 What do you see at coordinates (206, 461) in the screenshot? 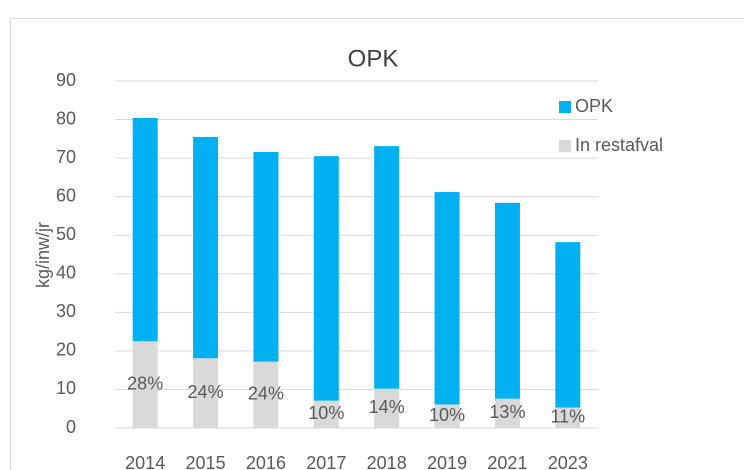
I see `x-tick-label: 2015` at bounding box center [206, 461].